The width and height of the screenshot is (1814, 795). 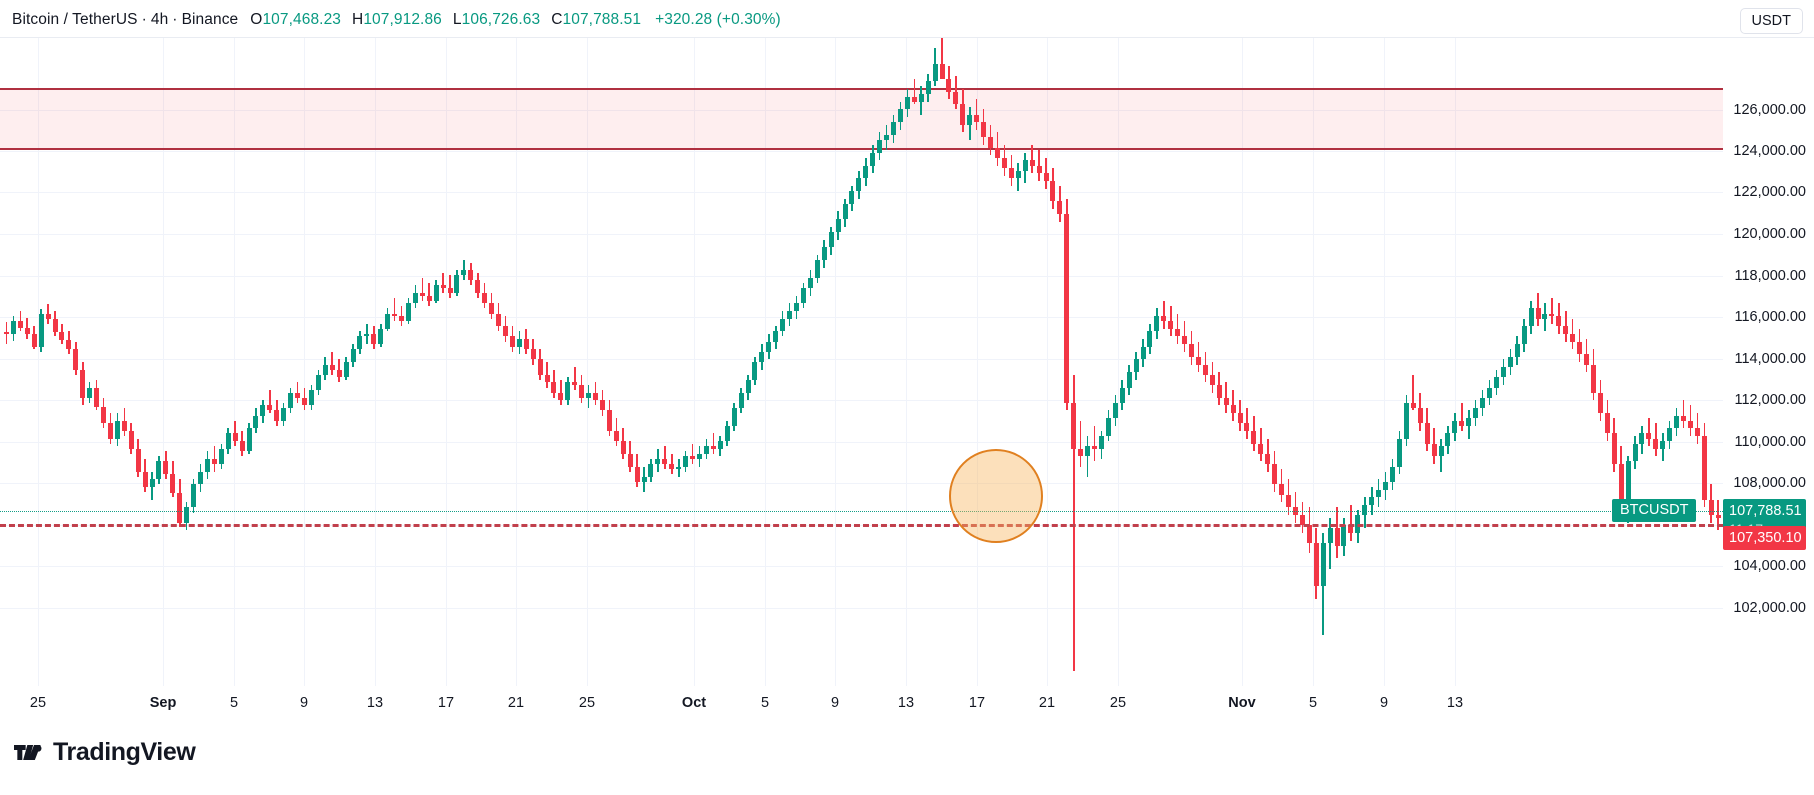 What do you see at coordinates (1764, 538) in the screenshot?
I see `alert-price-tag: 107,350.10` at bounding box center [1764, 538].